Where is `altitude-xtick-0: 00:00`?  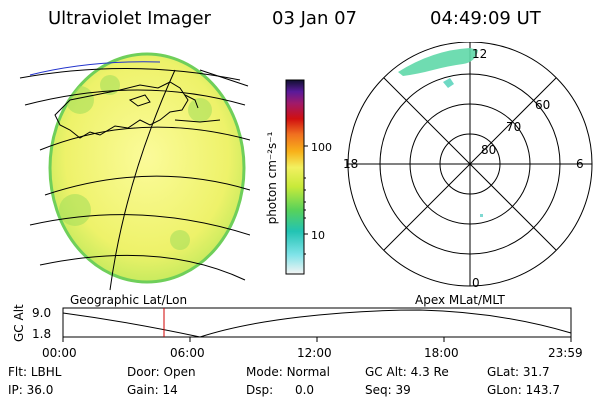 altitude-xtick-0: 00:00 is located at coordinates (59, 353).